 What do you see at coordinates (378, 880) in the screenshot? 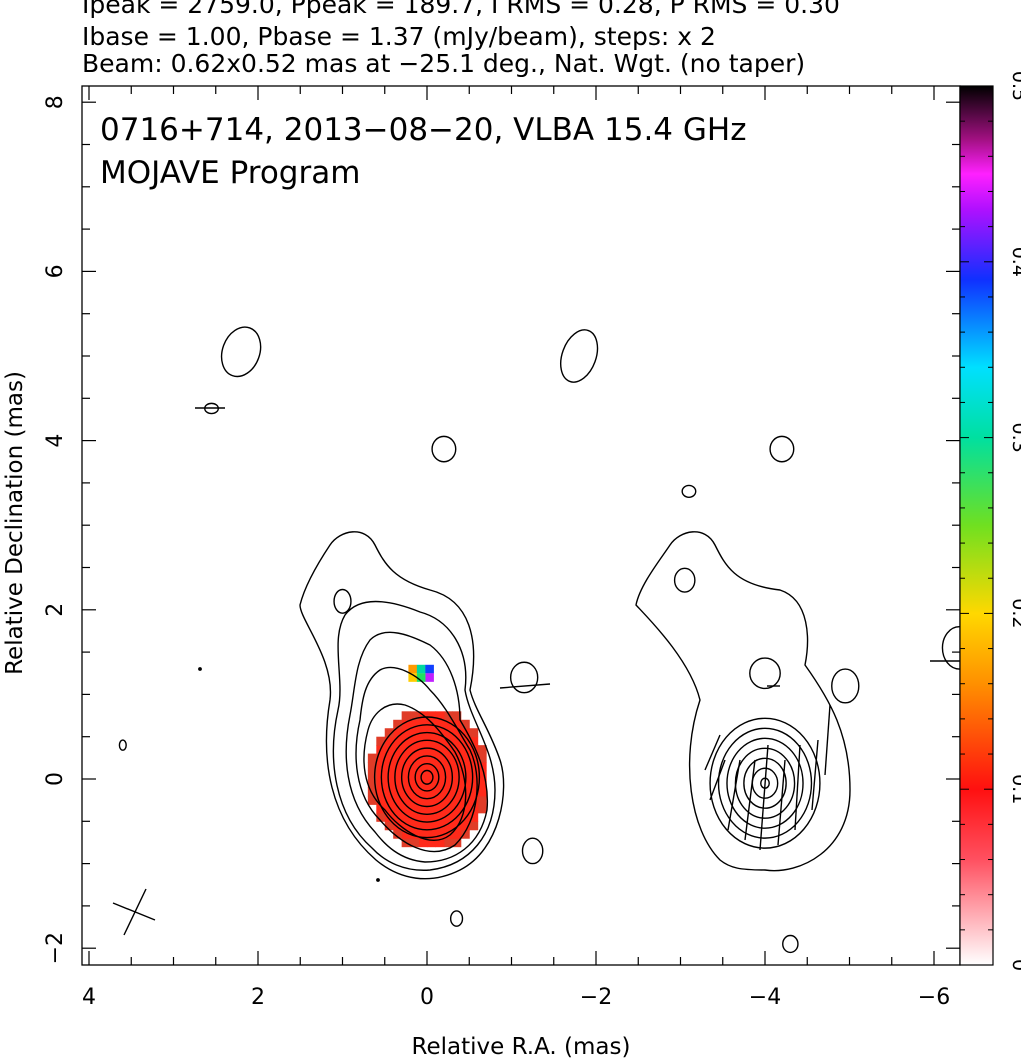
I see `noise-dot` at bounding box center [378, 880].